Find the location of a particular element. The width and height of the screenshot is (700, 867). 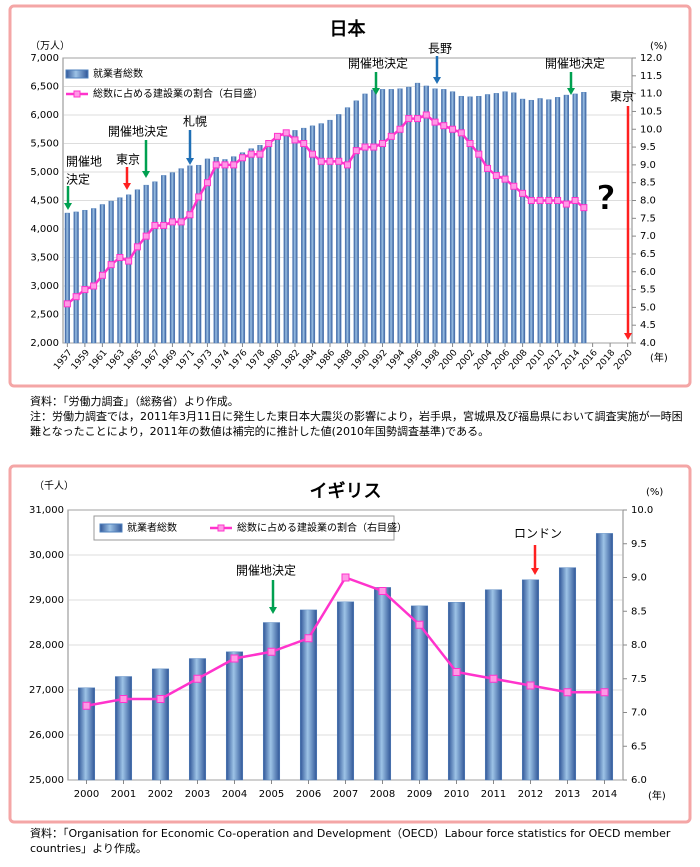

y-tick-label: 7,000 is located at coordinates (44, 58).